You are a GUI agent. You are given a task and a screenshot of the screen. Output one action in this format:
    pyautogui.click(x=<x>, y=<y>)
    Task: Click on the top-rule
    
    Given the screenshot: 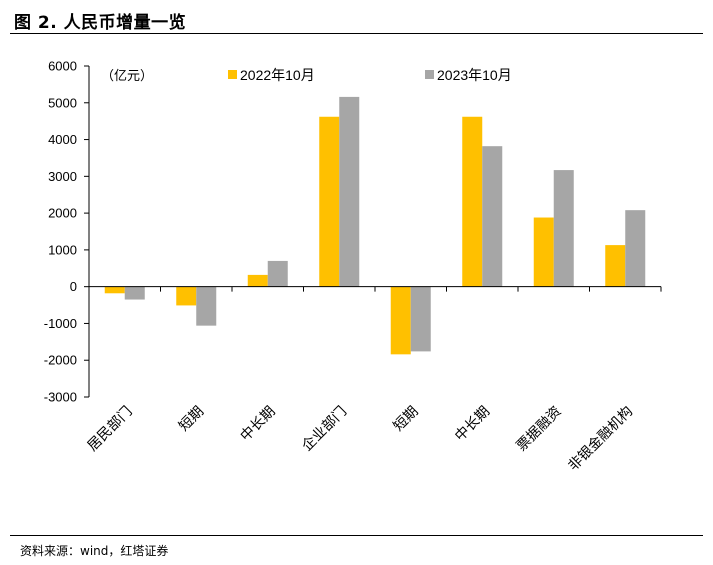 What is the action you would take?
    pyautogui.click(x=356, y=33)
    